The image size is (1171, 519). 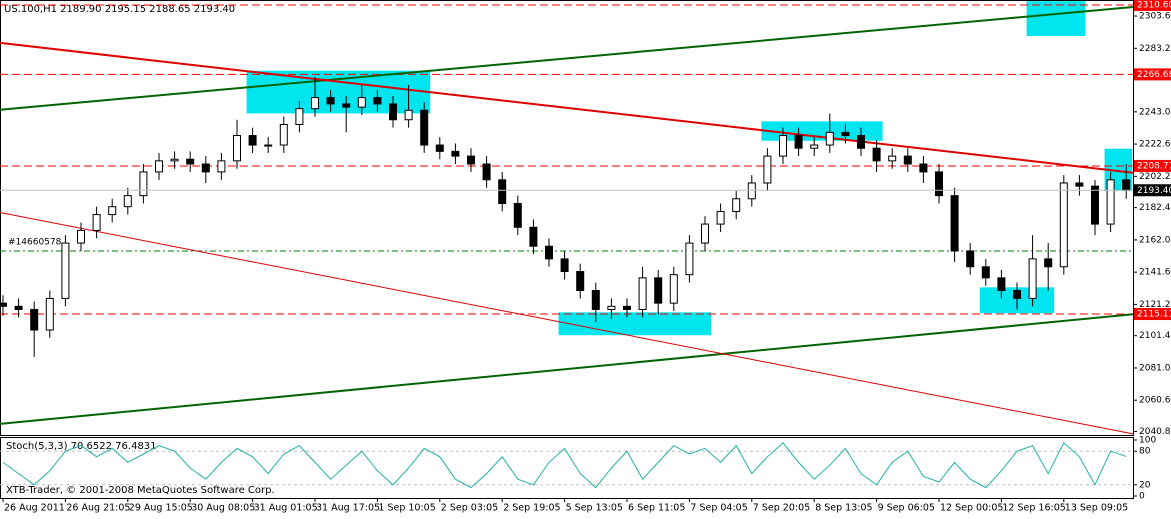 What do you see at coordinates (656, 508) in the screenshot?
I see `x-tick-label: 6 Sep 11:05` at bounding box center [656, 508].